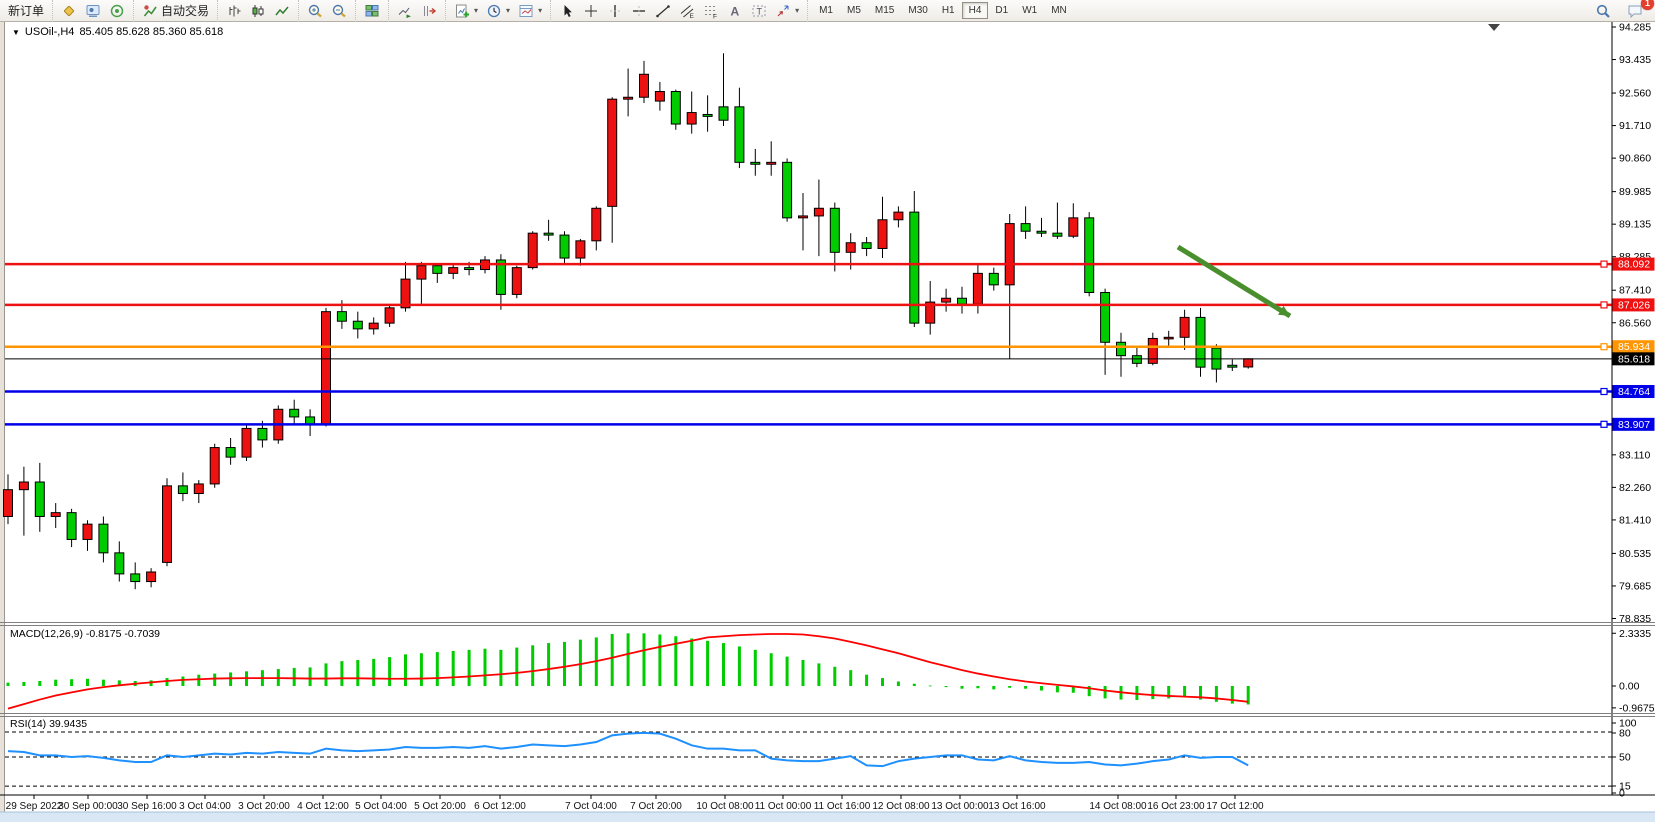 This screenshot has width=1655, height=822. I want to click on svg-text: 86.560, so click(1635, 323).